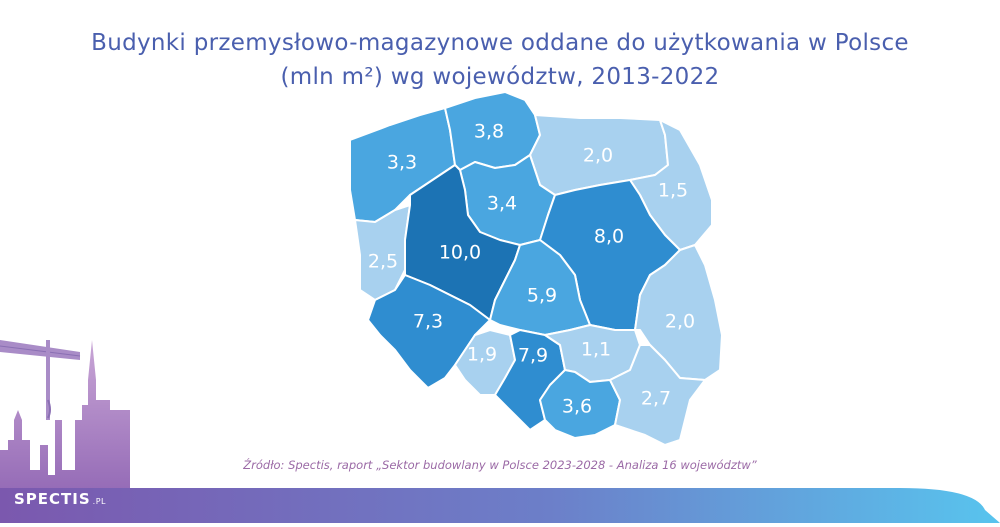 This screenshot has width=1000, height=527. What do you see at coordinates (428, 322) in the screenshot?
I see `label-dolnoslaskie: 7,3` at bounding box center [428, 322].